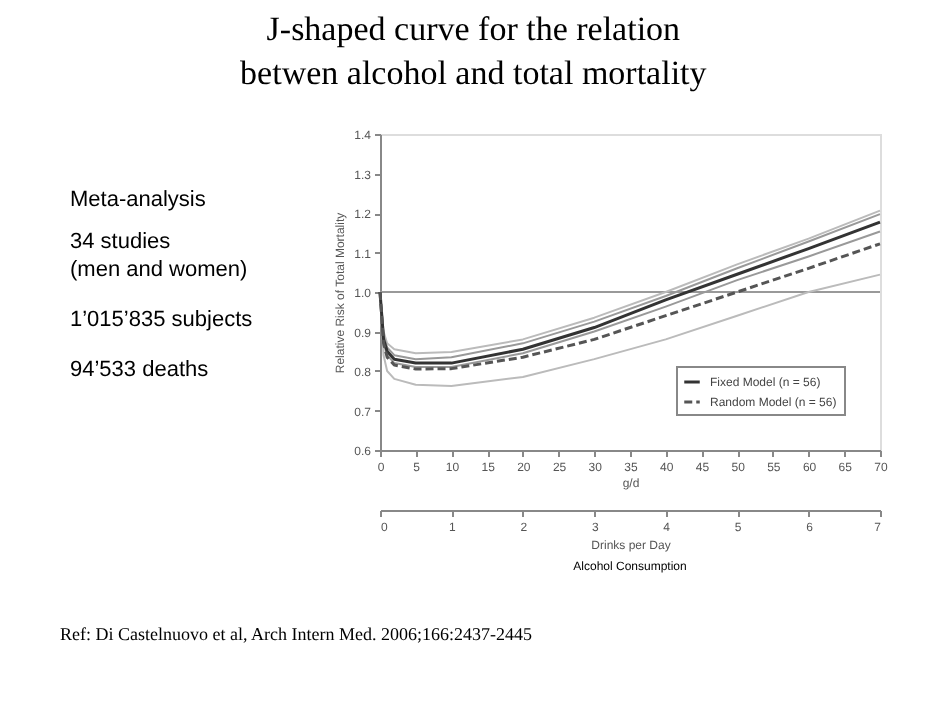 The image size is (948, 710). I want to click on text: 1’015’835 subjects, so click(162, 320).